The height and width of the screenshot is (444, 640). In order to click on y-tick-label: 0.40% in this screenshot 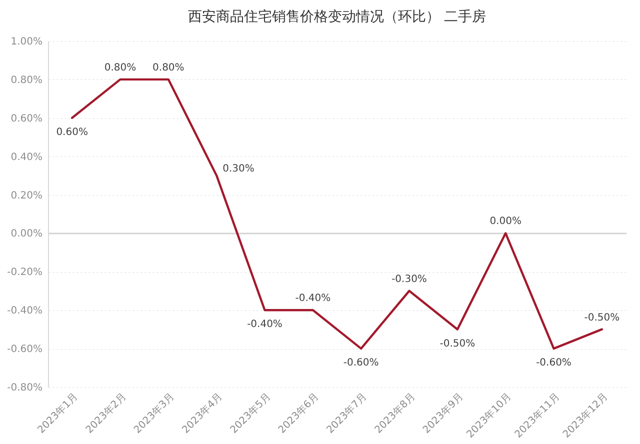, I will do `click(26, 157)`.